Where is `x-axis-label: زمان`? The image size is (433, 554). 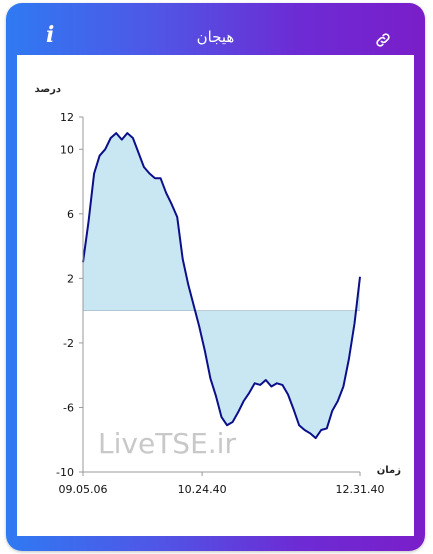
x-axis-label: زمان is located at coordinates (389, 470).